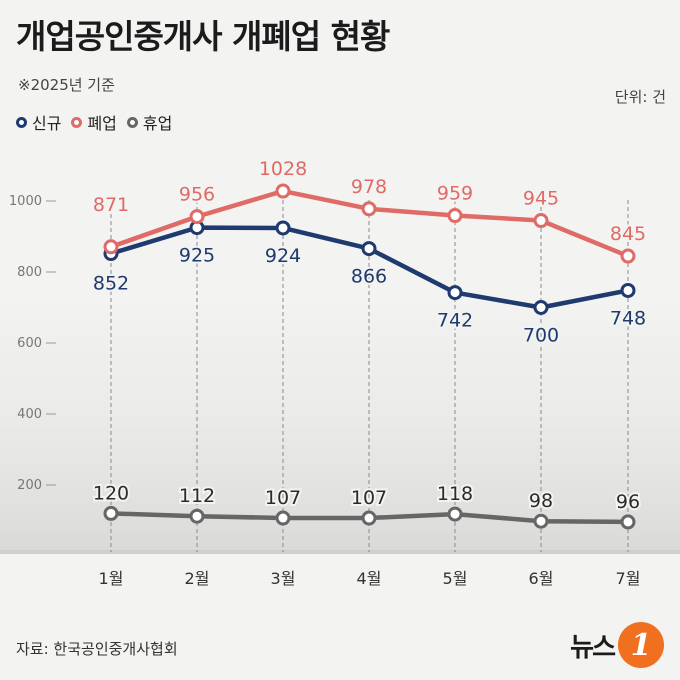  Describe the element at coordinates (25, 201) in the screenshot. I see `y-tick-label: 1000` at that location.